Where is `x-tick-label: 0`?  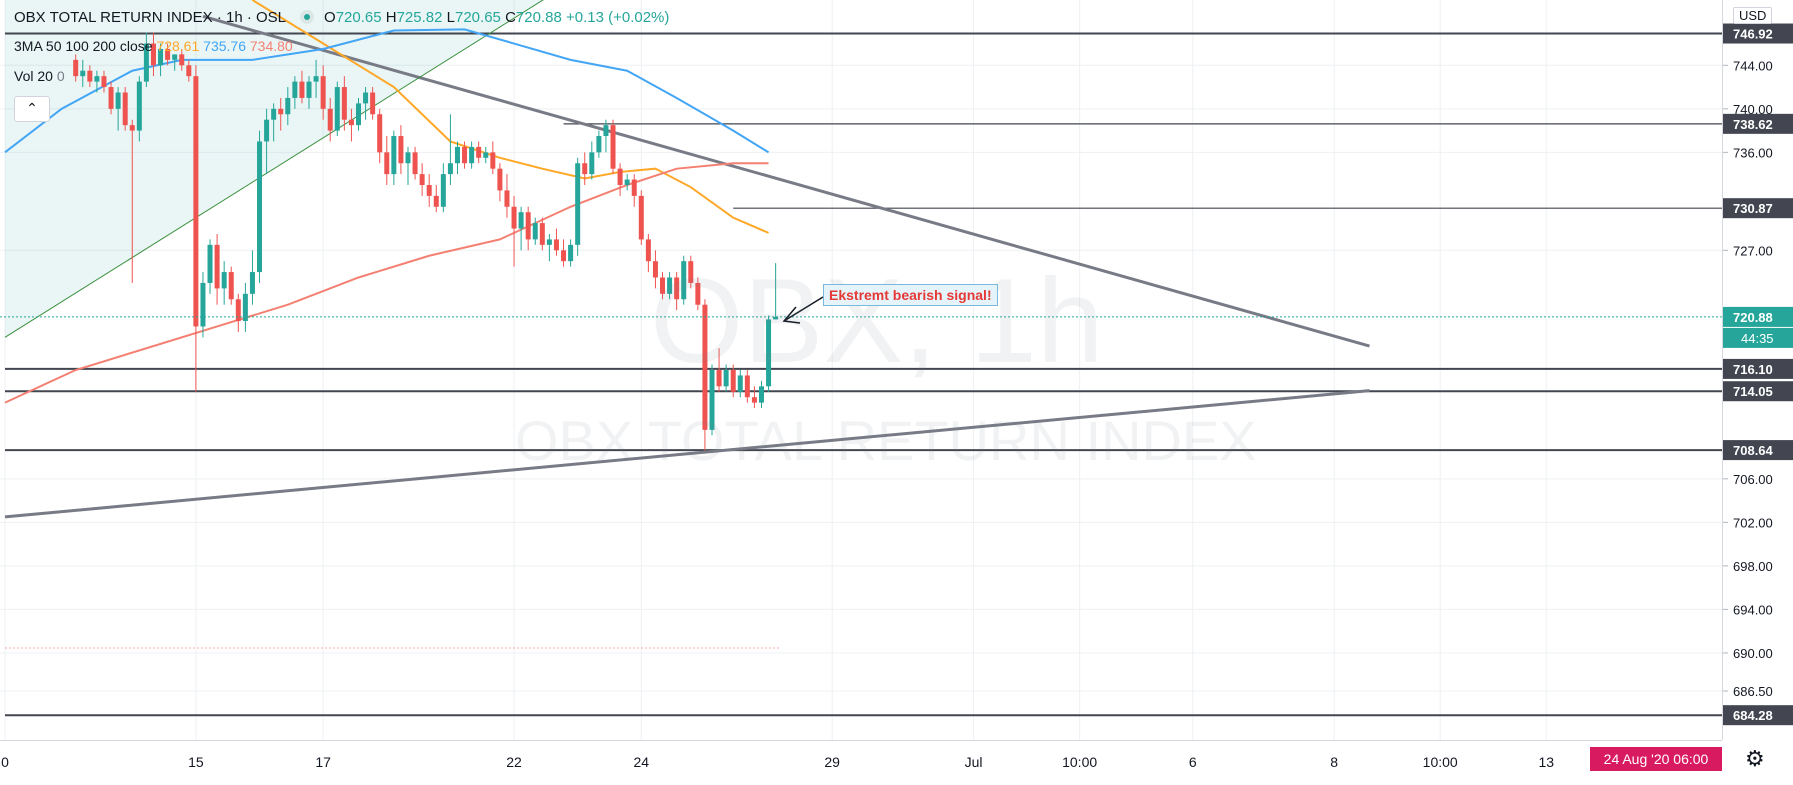 x-tick-label: 0 is located at coordinates (5, 762).